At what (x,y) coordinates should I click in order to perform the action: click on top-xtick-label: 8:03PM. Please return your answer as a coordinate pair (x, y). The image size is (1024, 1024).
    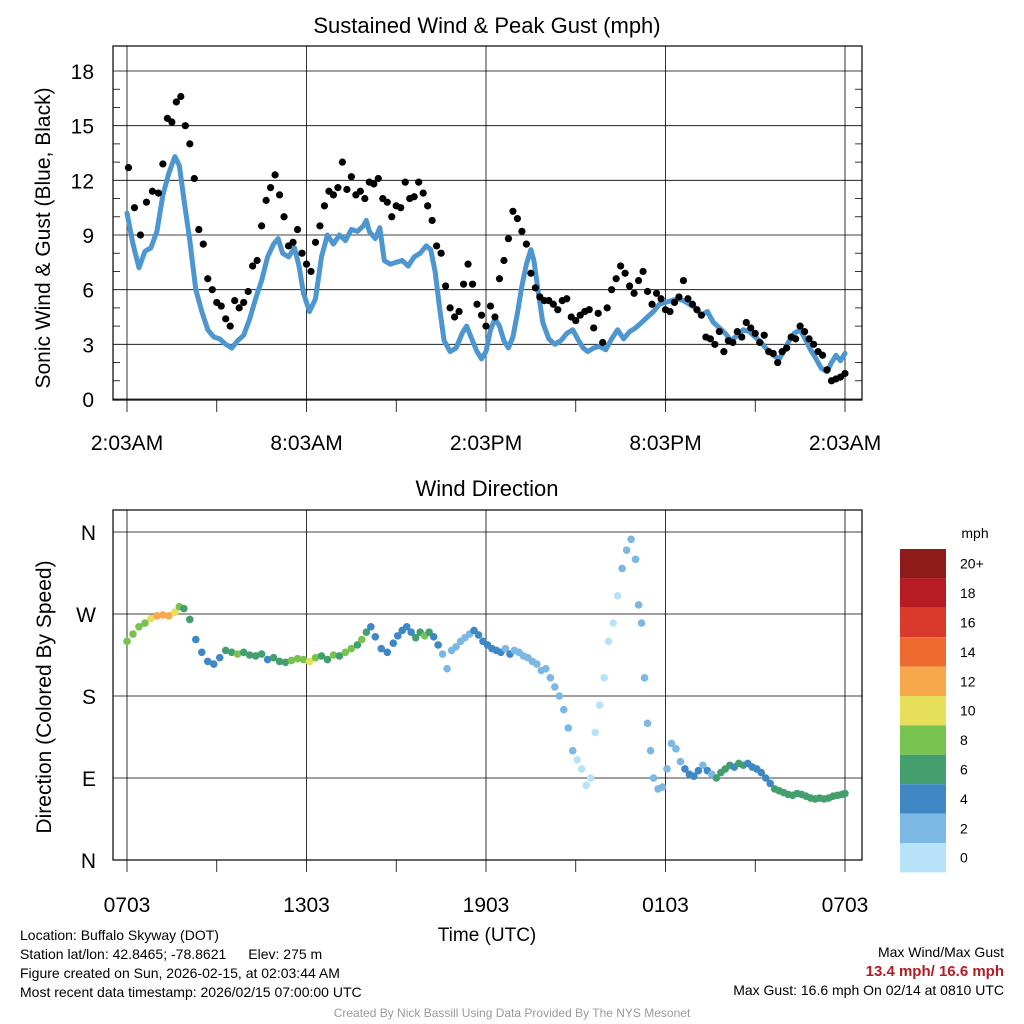
    Looking at the image, I should click on (665, 443).